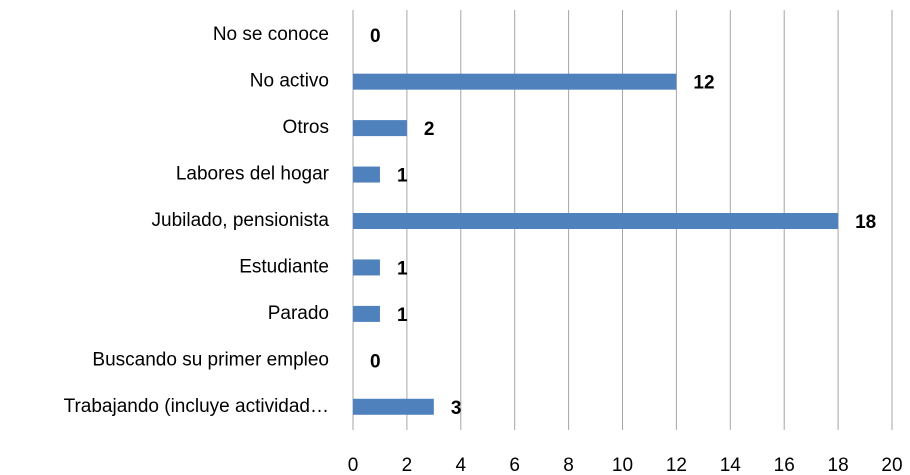 The width and height of the screenshot is (910, 475). I want to click on x-tick-label: 12, so click(676, 465).